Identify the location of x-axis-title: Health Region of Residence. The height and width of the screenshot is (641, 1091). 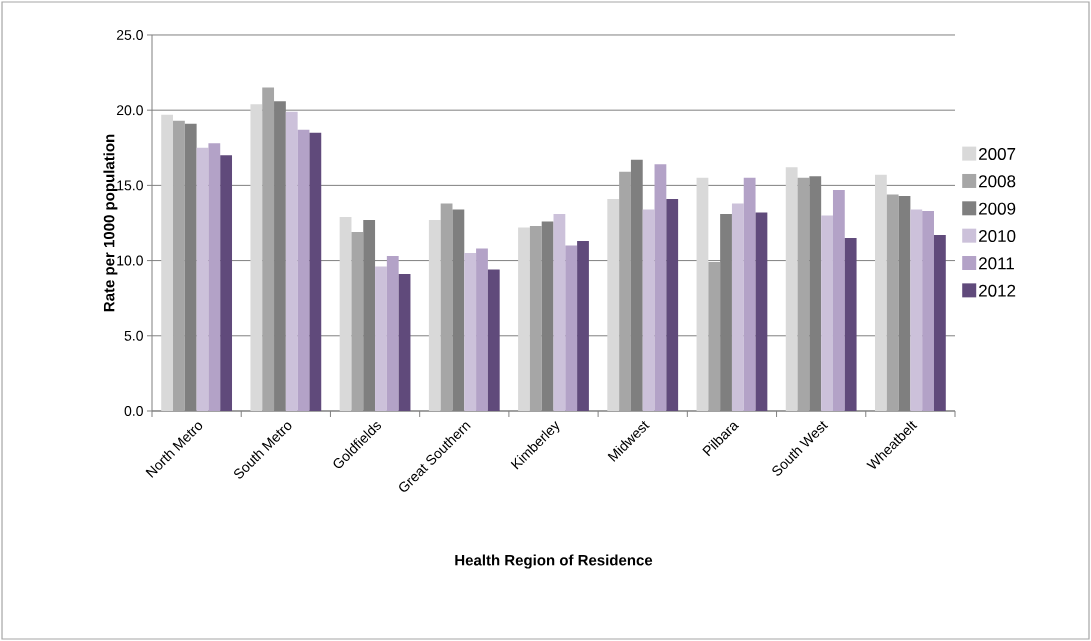
(554, 561).